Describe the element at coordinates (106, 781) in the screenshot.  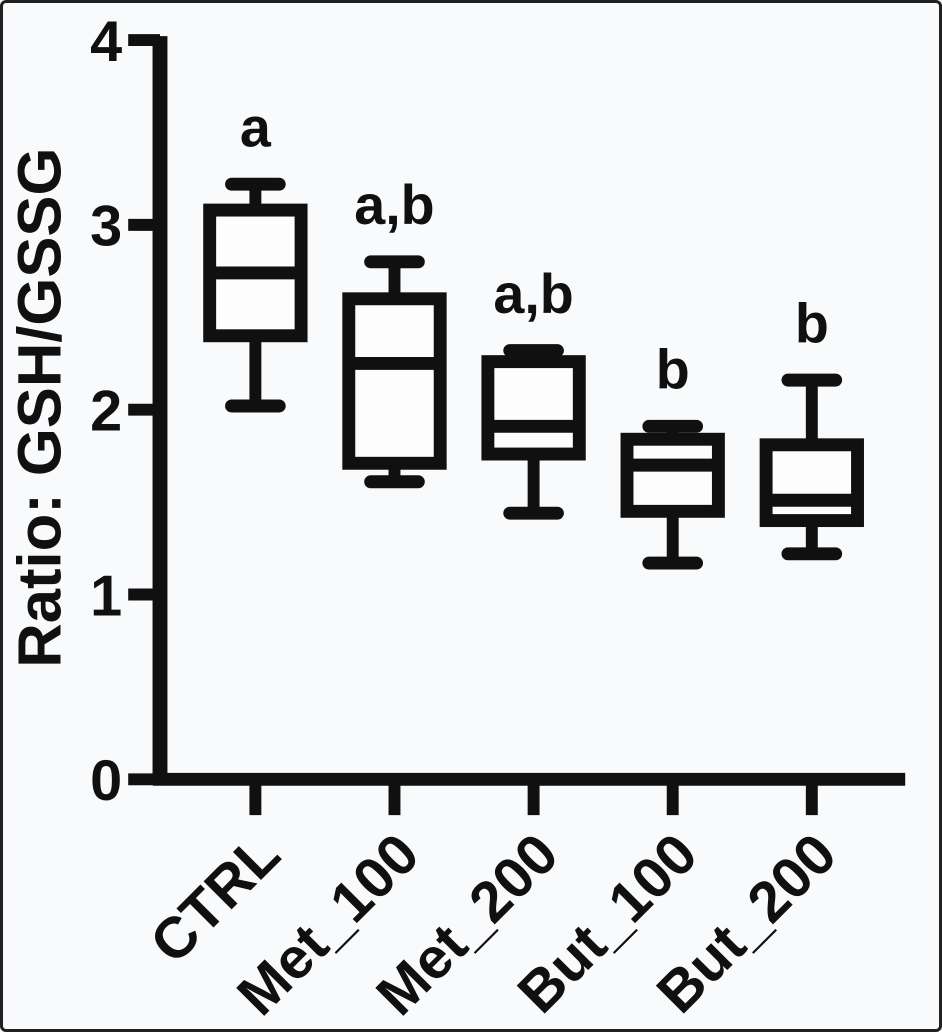
I see `y-tick-label: 0` at that location.